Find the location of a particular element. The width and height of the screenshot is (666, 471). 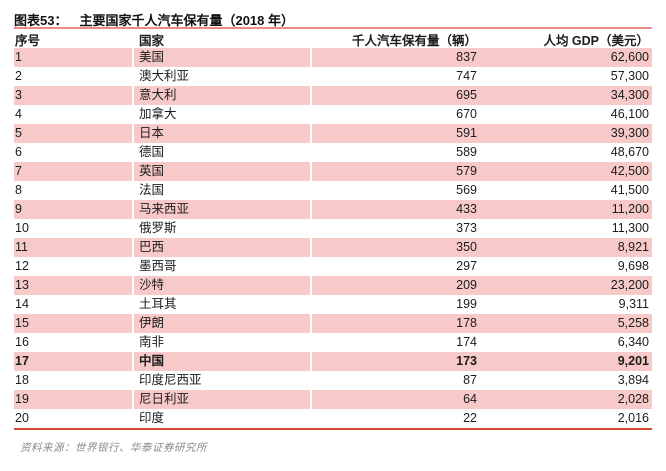

table-row: 17 中国 173 9,201 is located at coordinates (333, 361).